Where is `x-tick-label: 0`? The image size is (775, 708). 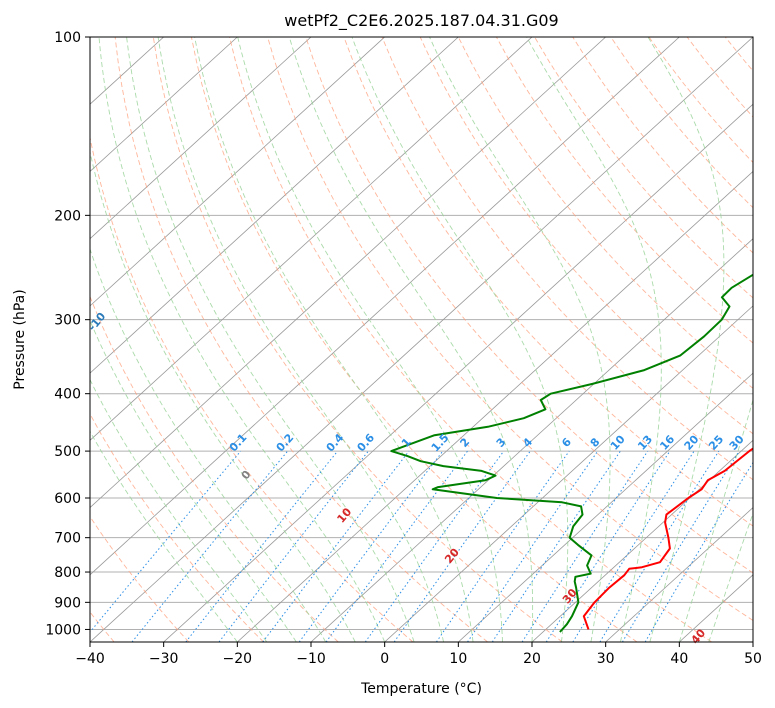 x-tick-label: 0 is located at coordinates (384, 659).